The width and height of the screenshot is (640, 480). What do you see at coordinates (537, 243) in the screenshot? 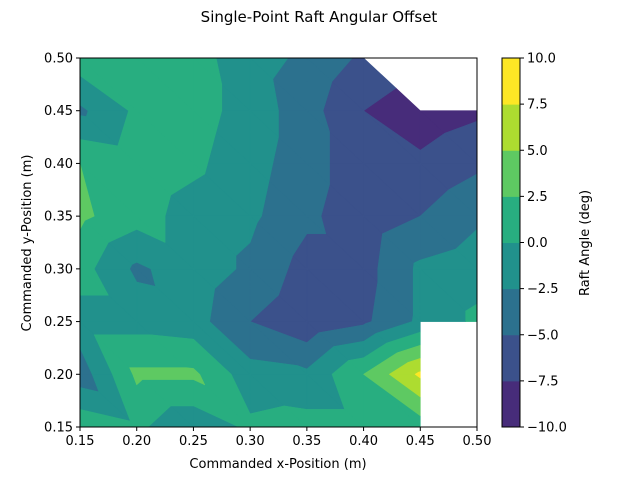
I see `colorbar-tick-label: 0.0` at bounding box center [537, 243].